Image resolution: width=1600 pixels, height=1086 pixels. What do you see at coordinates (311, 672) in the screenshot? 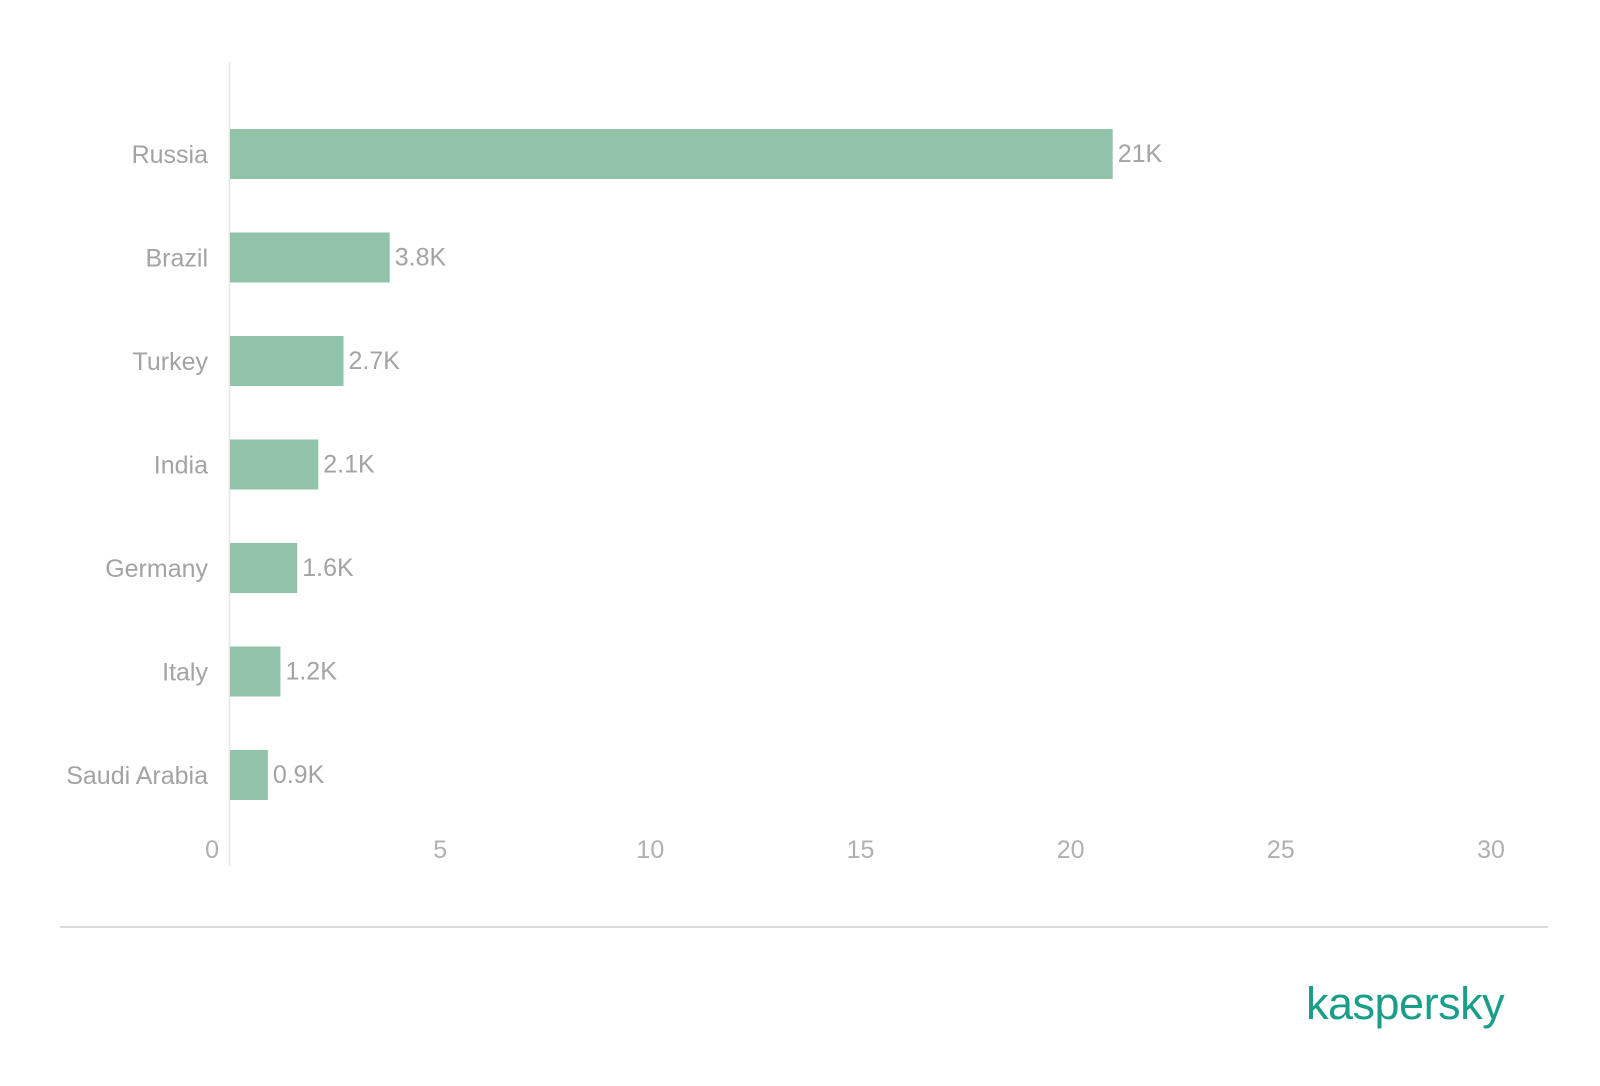
I see `data-label: 1.2K` at bounding box center [311, 672].